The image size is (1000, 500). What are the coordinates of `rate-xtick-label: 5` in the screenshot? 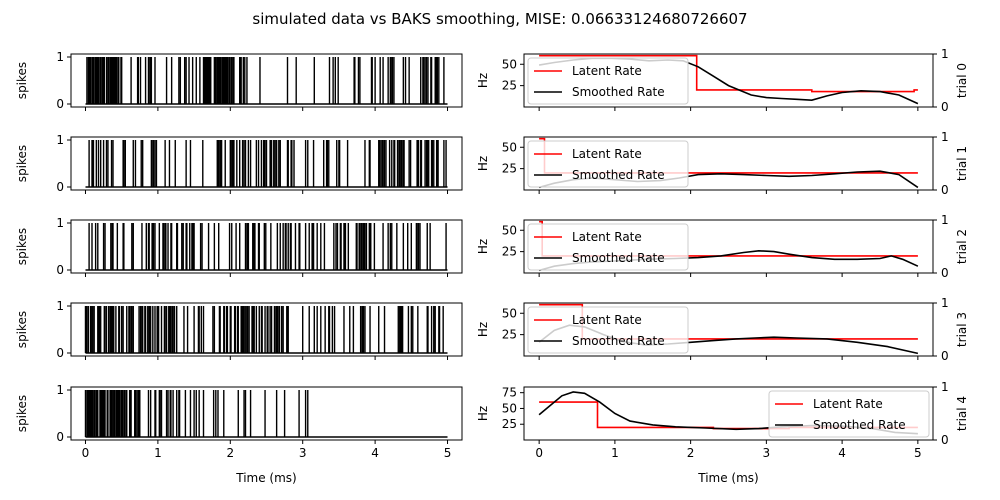 It's located at (918, 453).